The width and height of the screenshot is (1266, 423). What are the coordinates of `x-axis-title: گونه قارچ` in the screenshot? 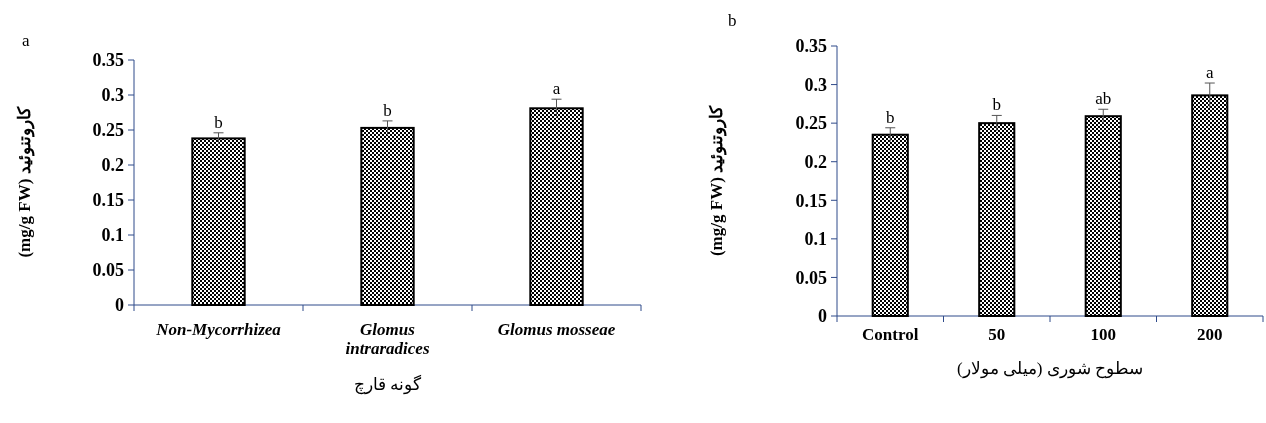 It's located at (388, 384).